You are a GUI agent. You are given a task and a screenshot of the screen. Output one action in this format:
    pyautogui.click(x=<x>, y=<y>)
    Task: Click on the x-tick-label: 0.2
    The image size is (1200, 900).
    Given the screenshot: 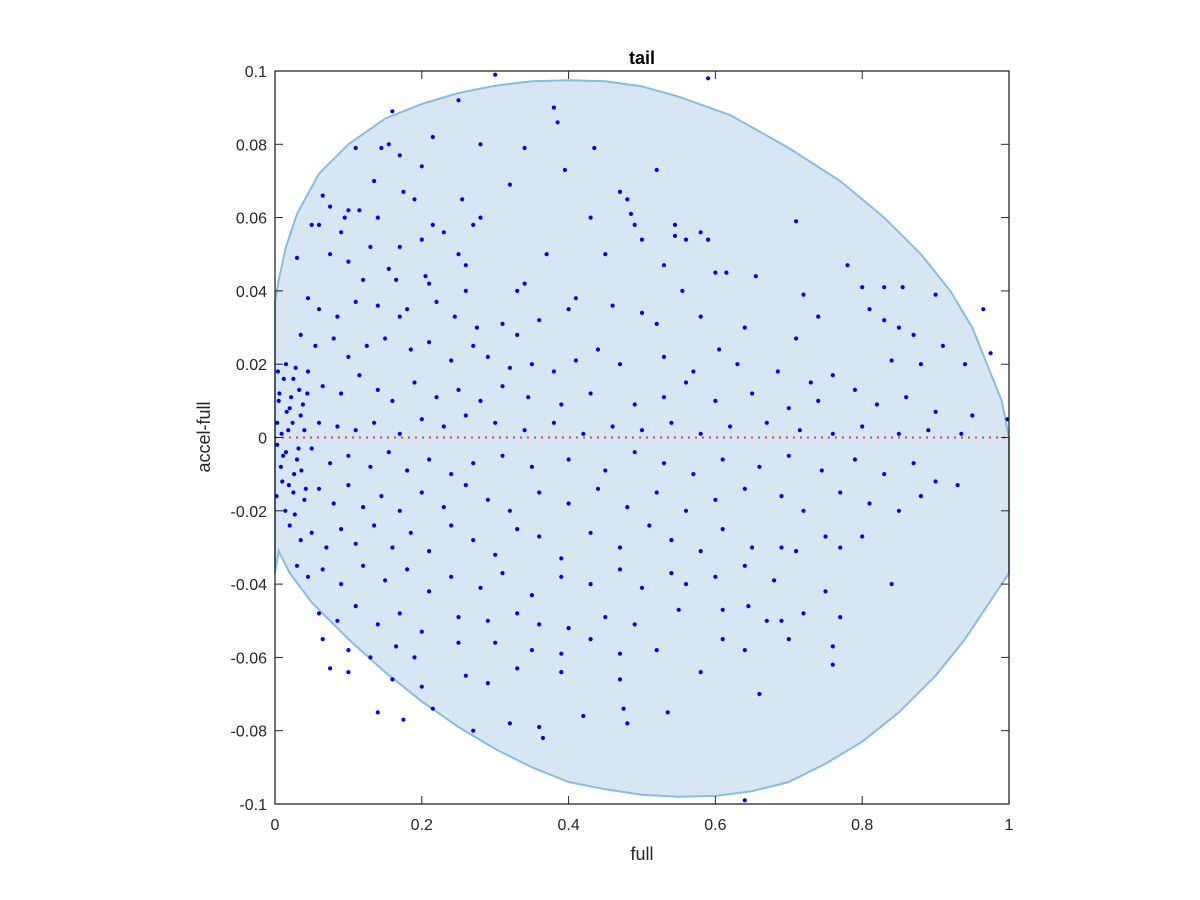 What is the action you would take?
    pyautogui.click(x=422, y=825)
    